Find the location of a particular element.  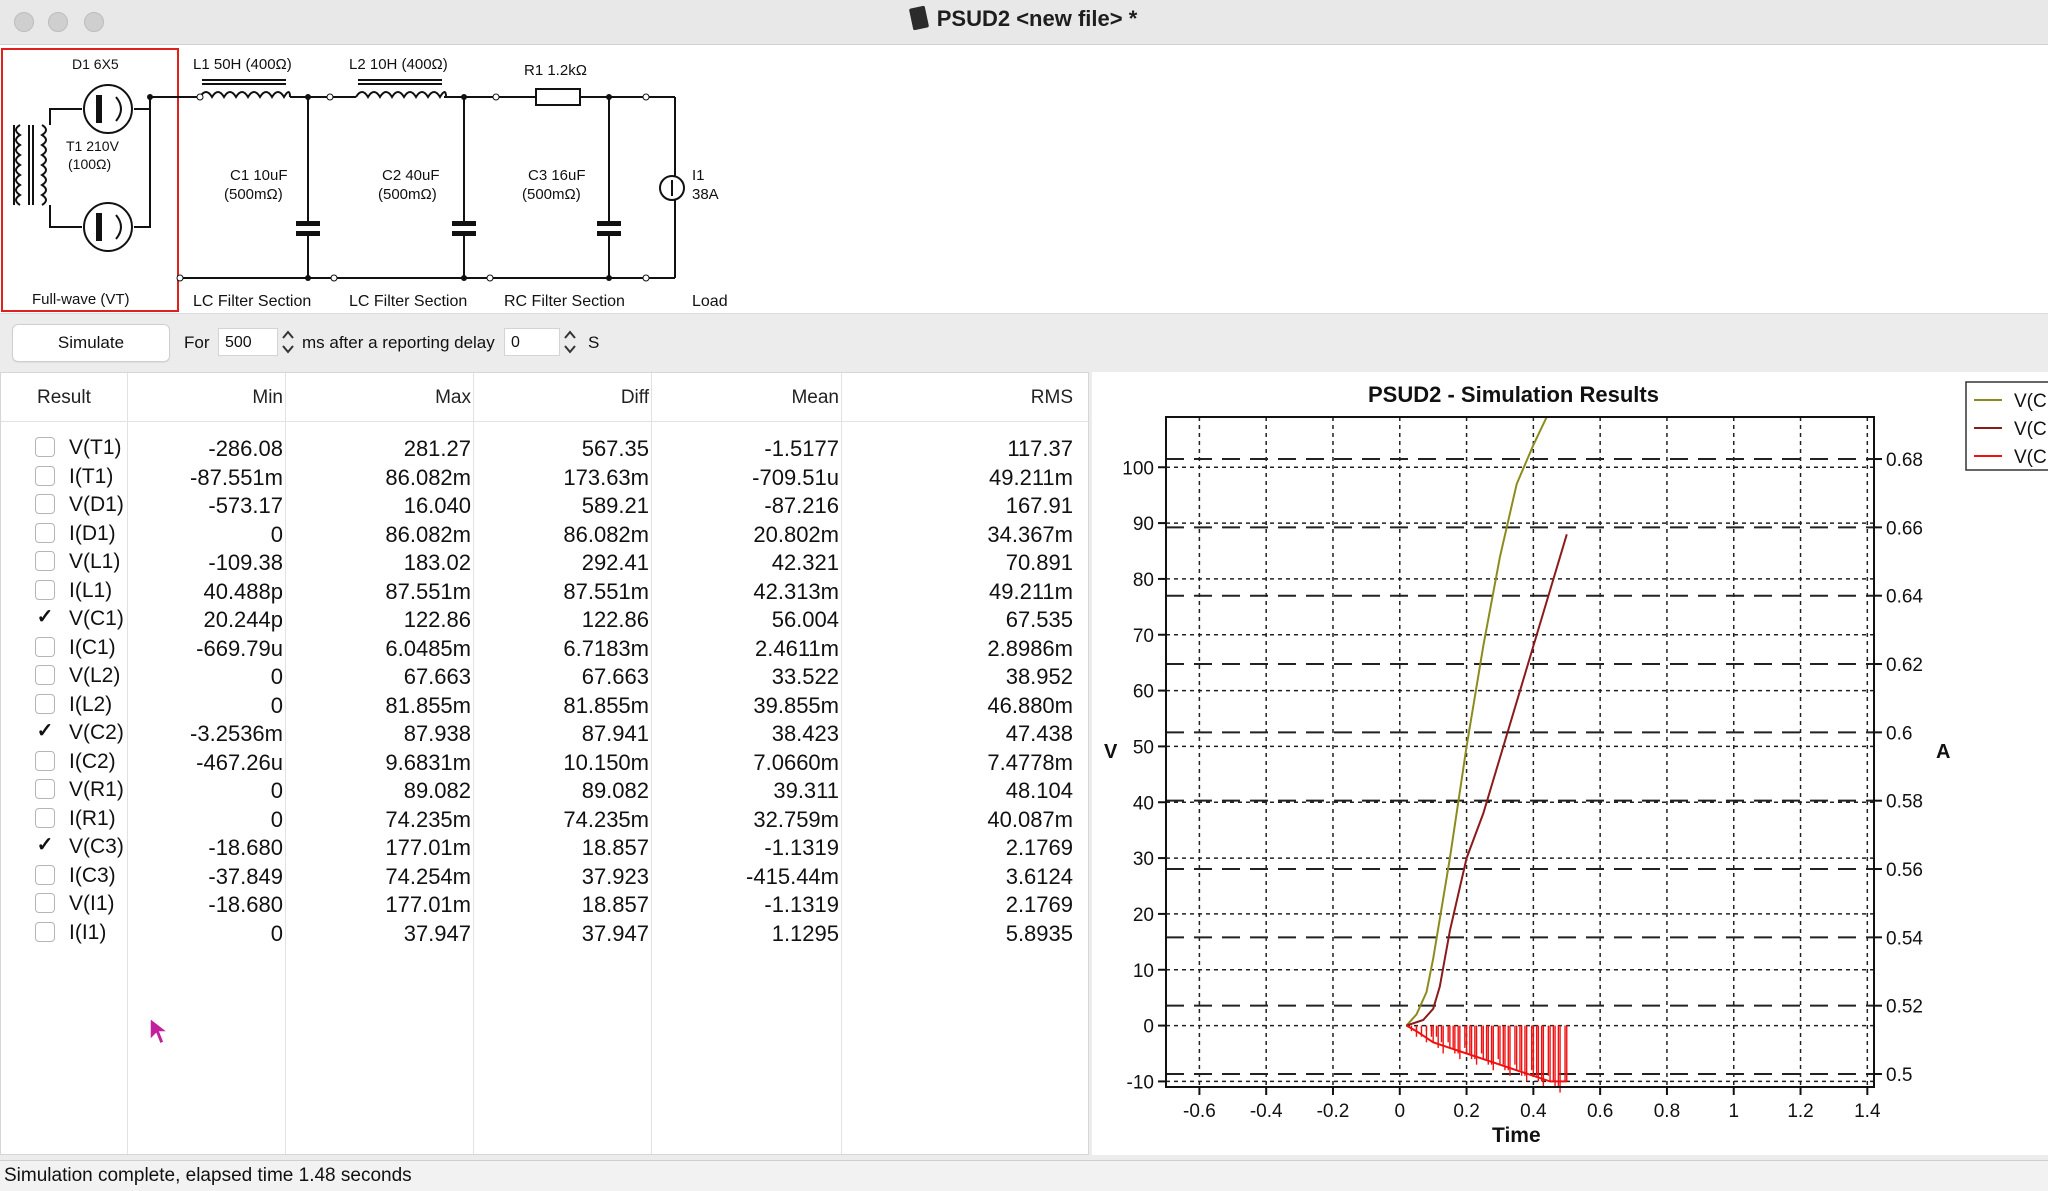

inductor-l1: L1 50H (400Ω) LC Filter Section is located at coordinates (252, 183).